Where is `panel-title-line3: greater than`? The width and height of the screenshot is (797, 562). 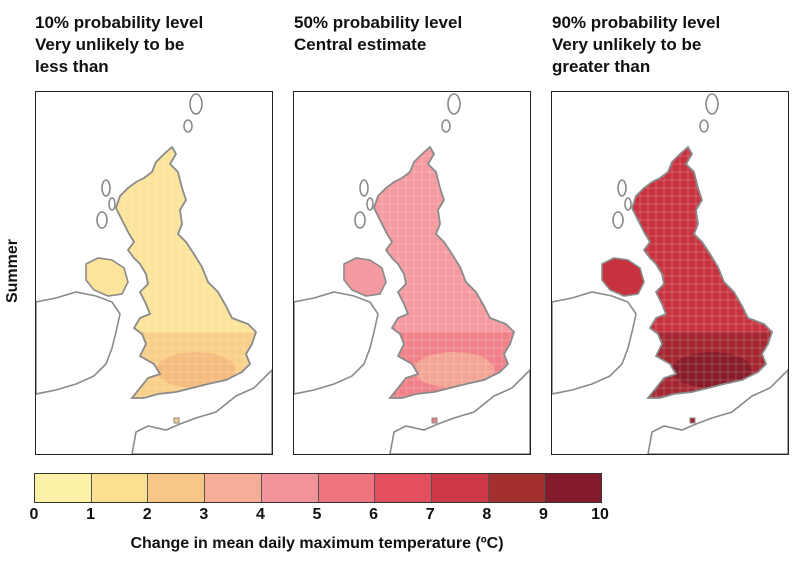 panel-title-line3: greater than is located at coordinates (601, 66).